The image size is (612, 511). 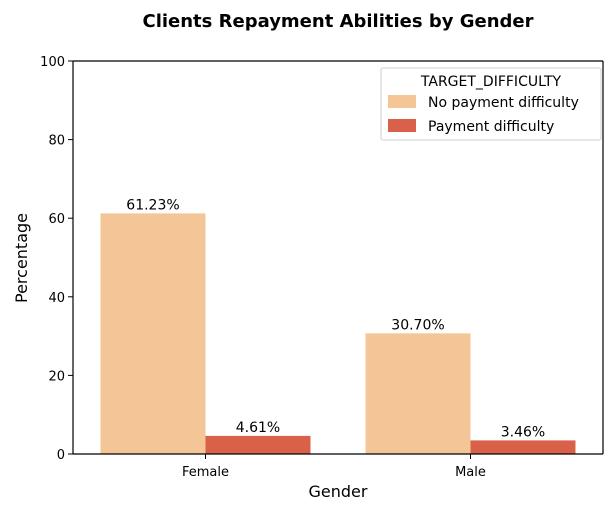 What do you see at coordinates (153, 333) in the screenshot?
I see `bar-female-no-payment-difficulty` at bounding box center [153, 333].